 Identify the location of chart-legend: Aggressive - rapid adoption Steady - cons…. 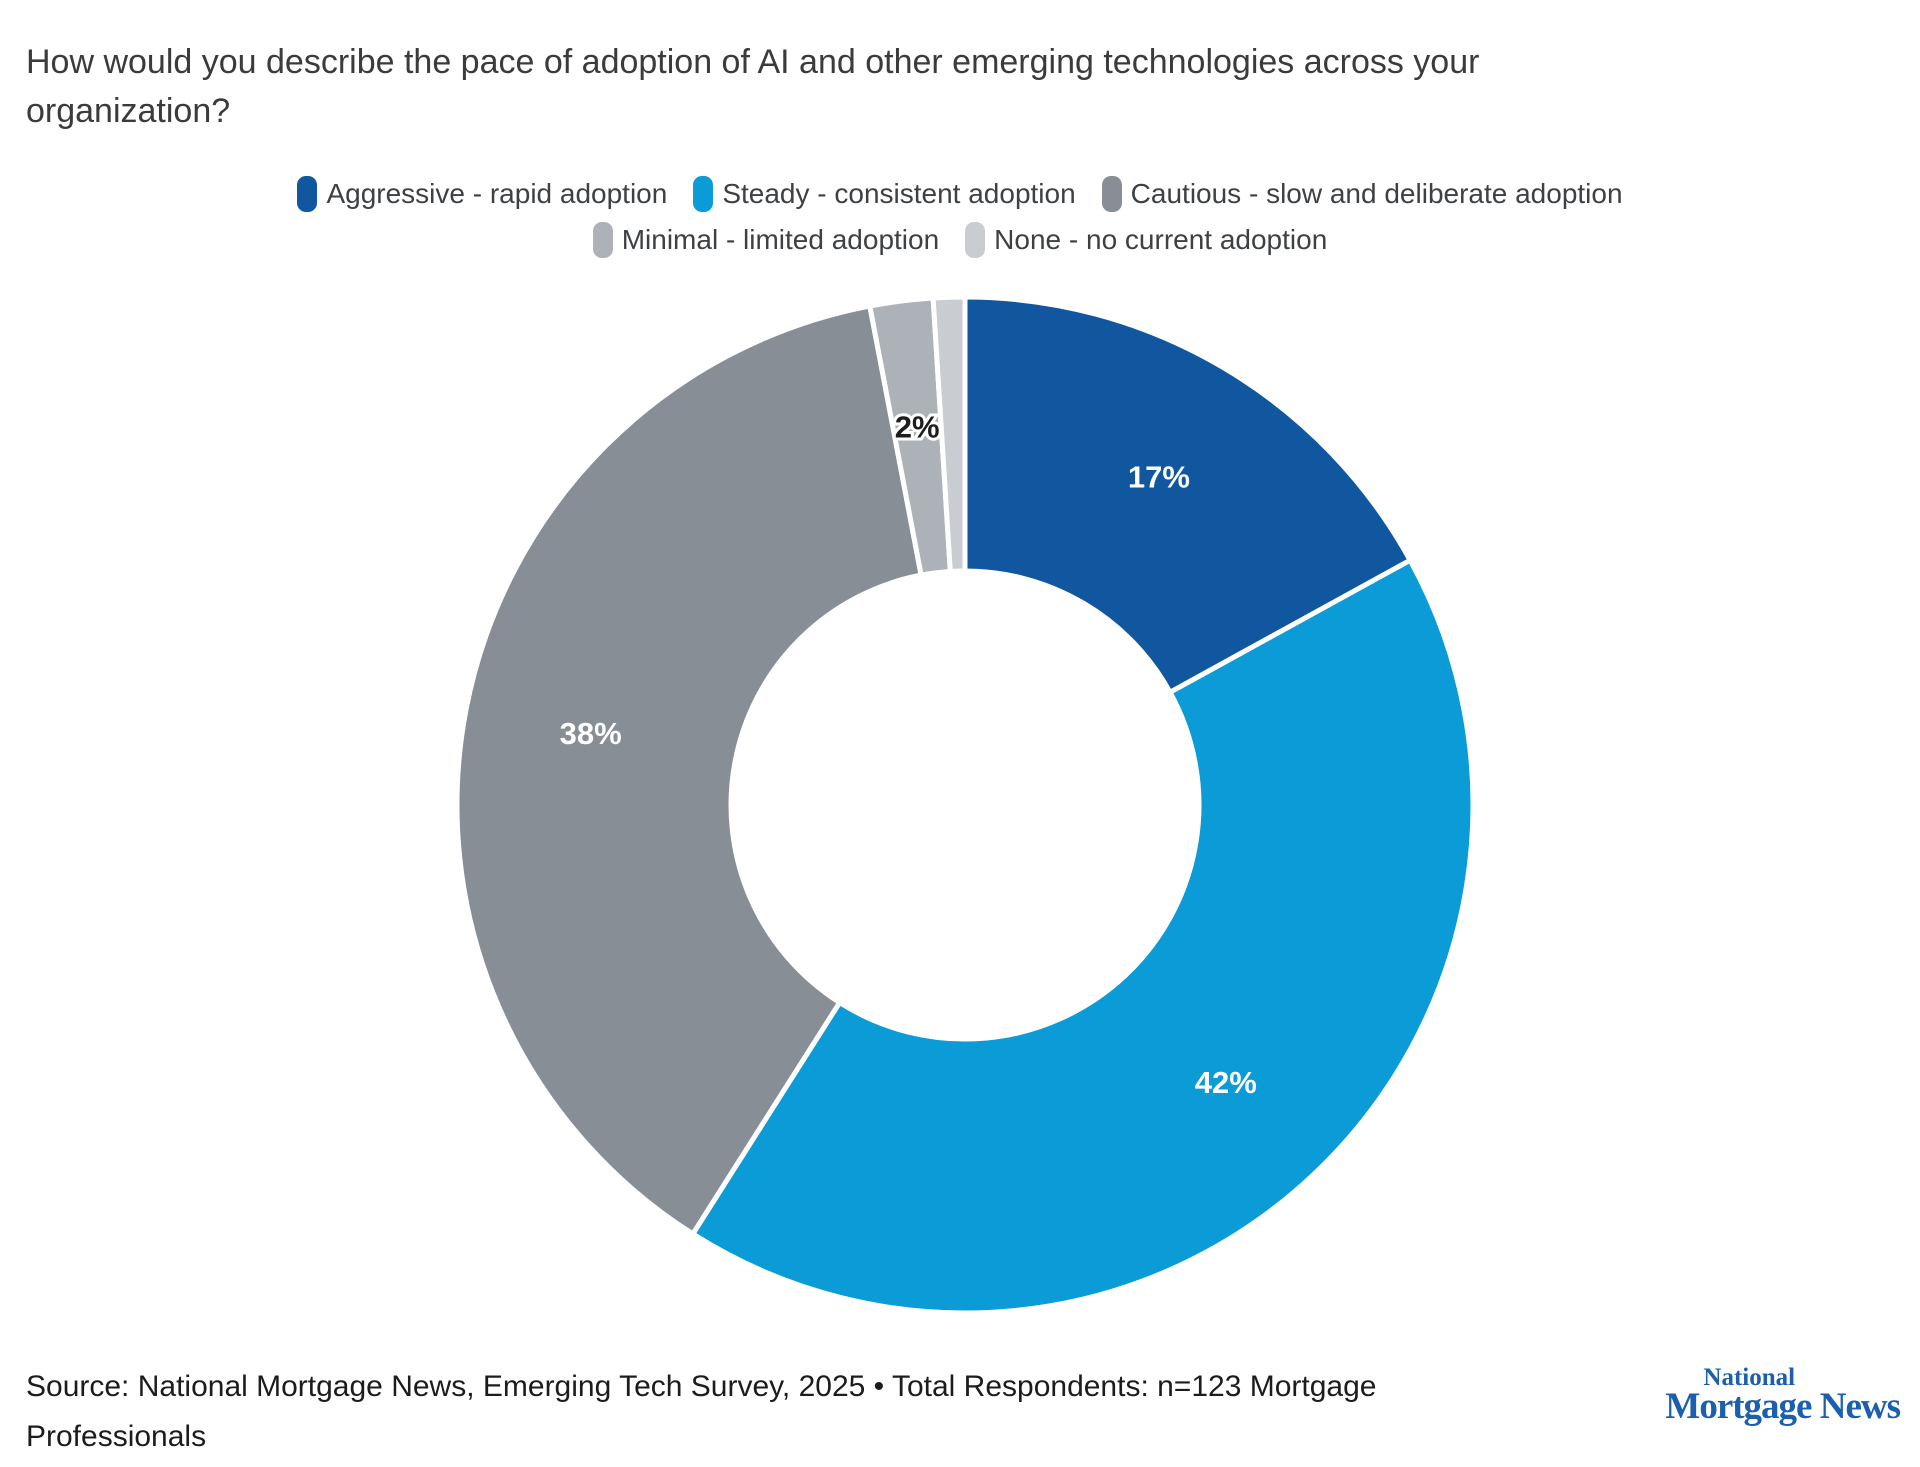
(960, 217).